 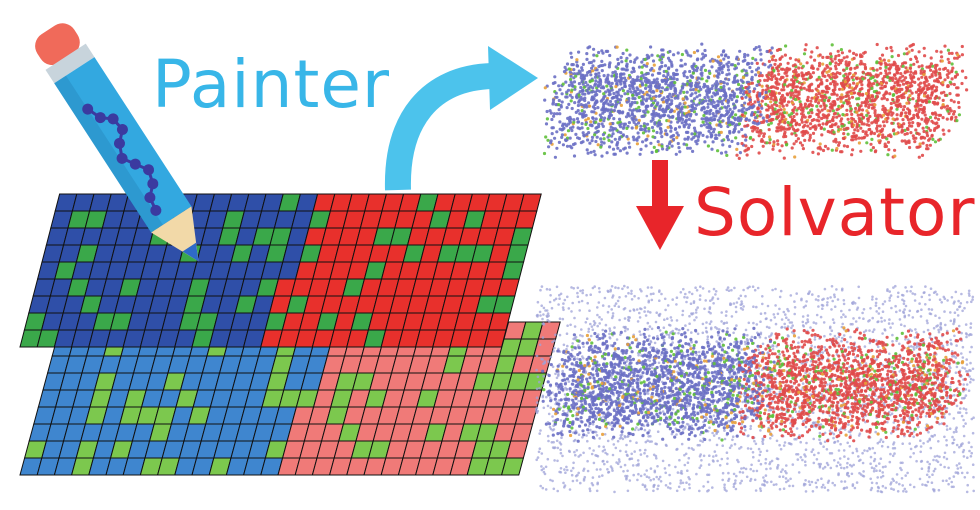 I want to click on down-arrow-icon, so click(x=660, y=205).